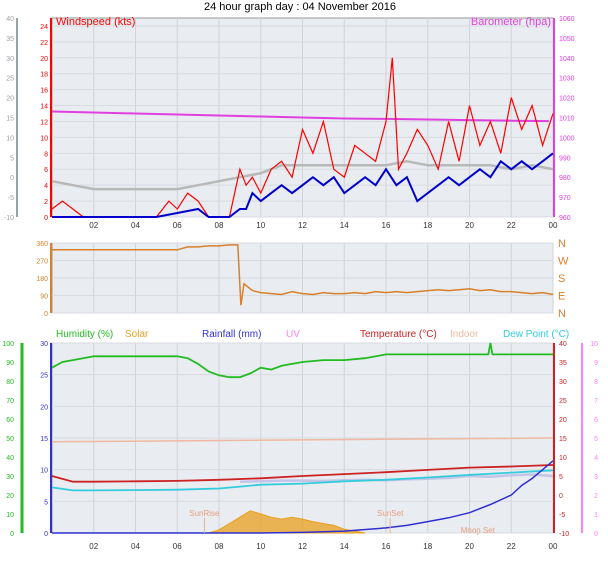  I want to click on humidity-y-tick: 30, so click(10, 477).